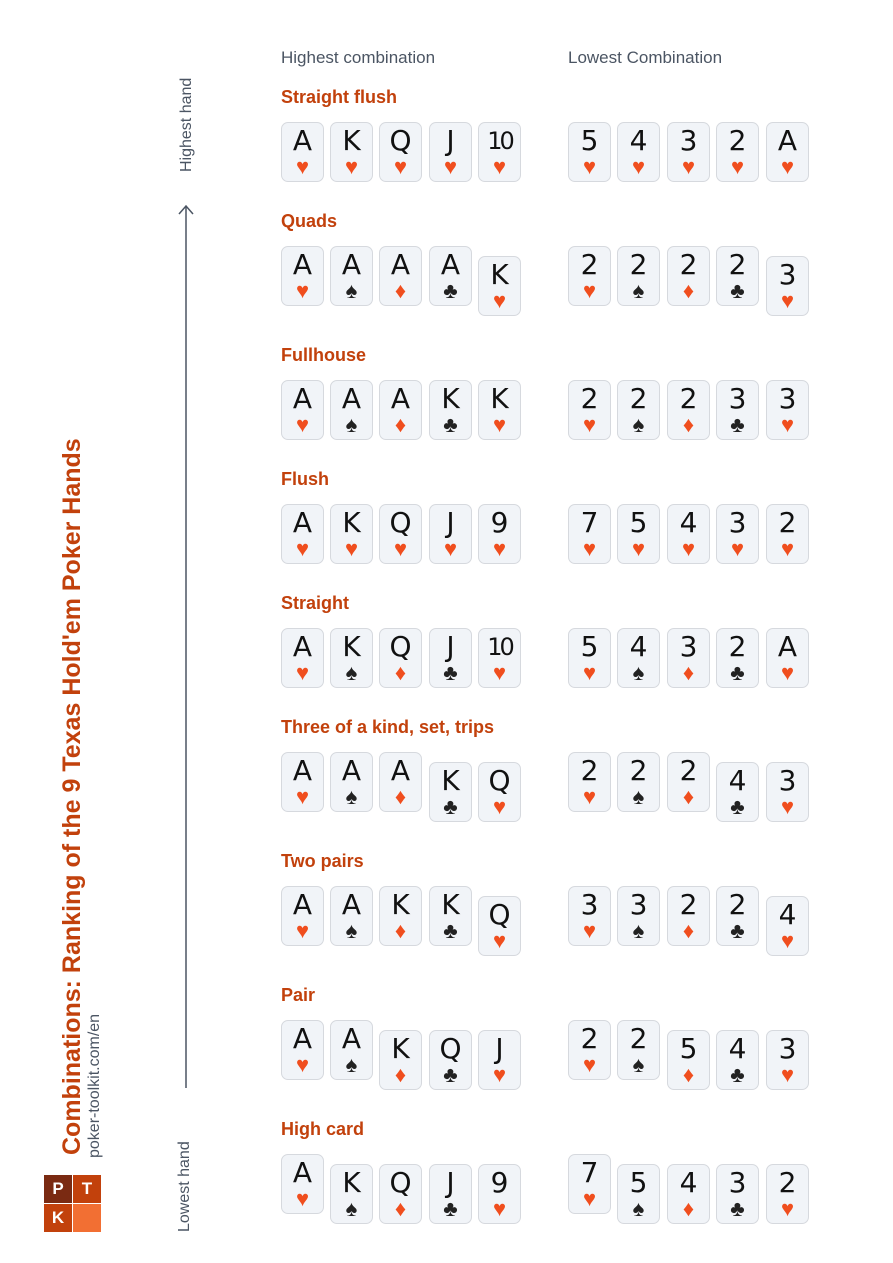 This screenshot has width=893, height=1263. I want to click on logo-tile: P, so click(58, 1189).